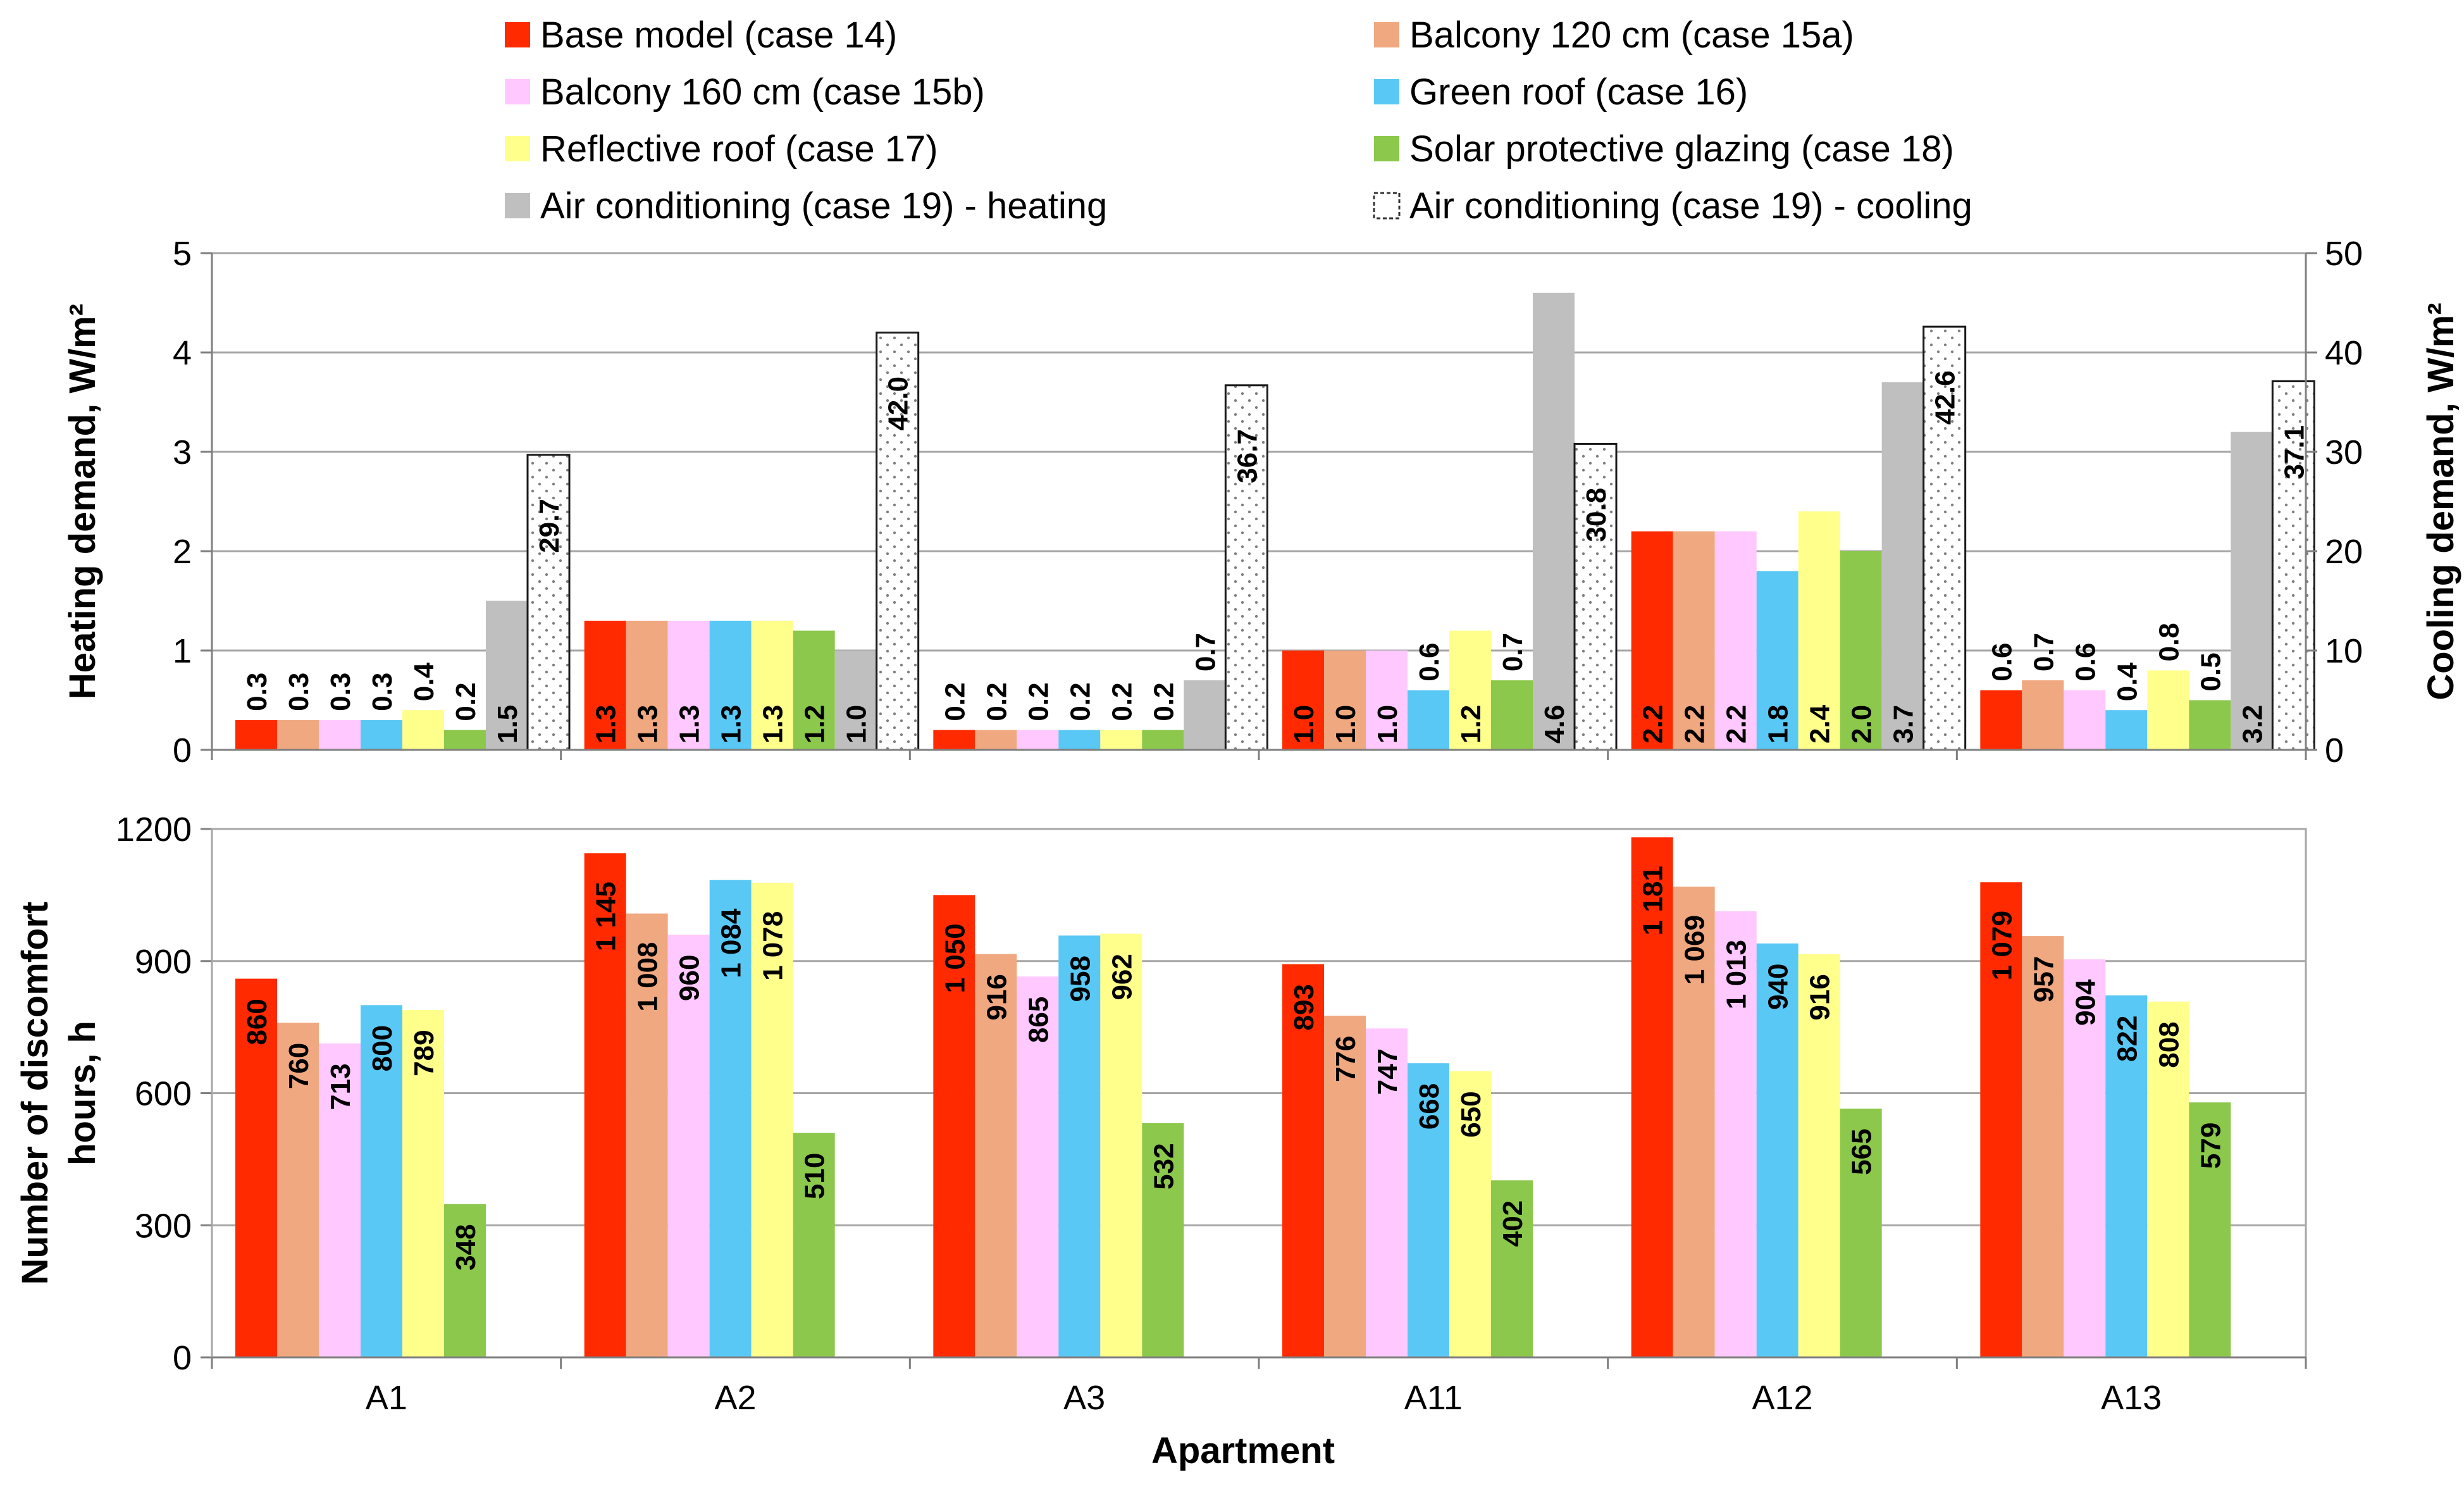  I want to click on bottom-label-A13-series-1: 1 079, so click(2001, 946).